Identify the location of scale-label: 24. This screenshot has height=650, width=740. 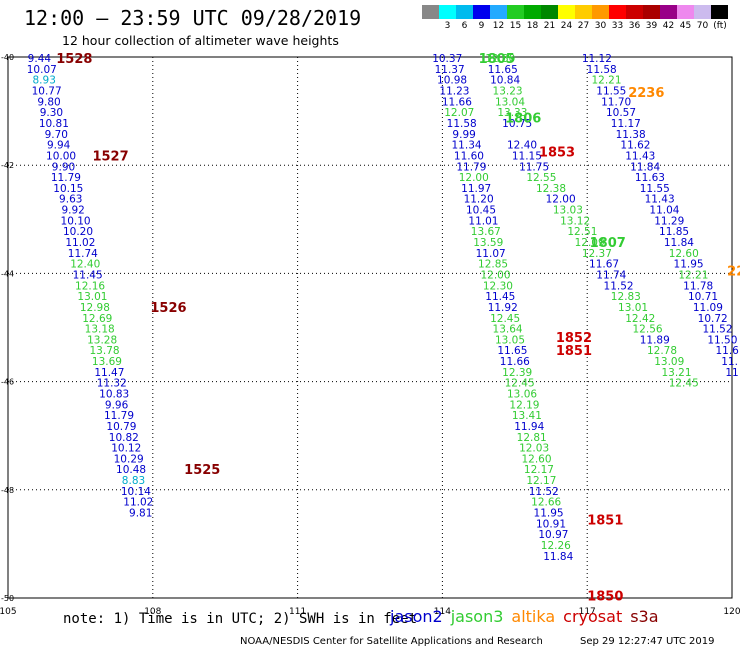
(566, 26).